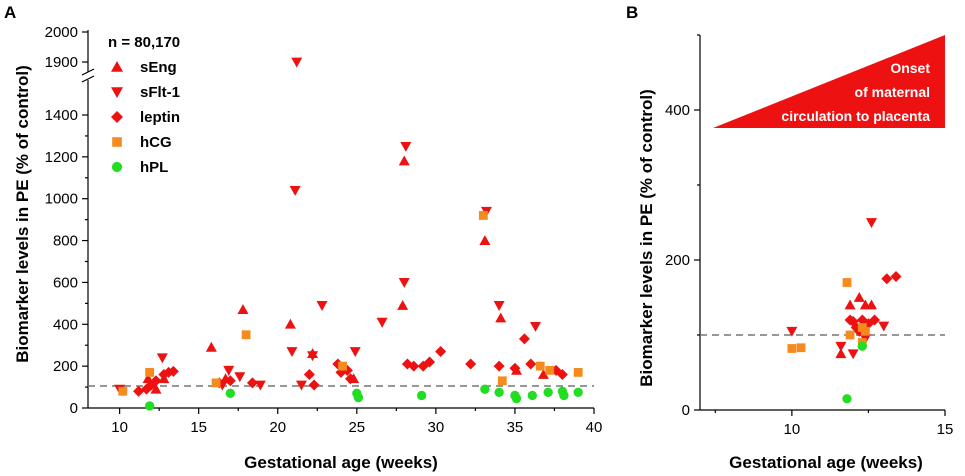 This screenshot has width=965, height=476. Describe the element at coordinates (277, 427) in the screenshot. I see `panel-a-x-tick-label: 20` at that location.